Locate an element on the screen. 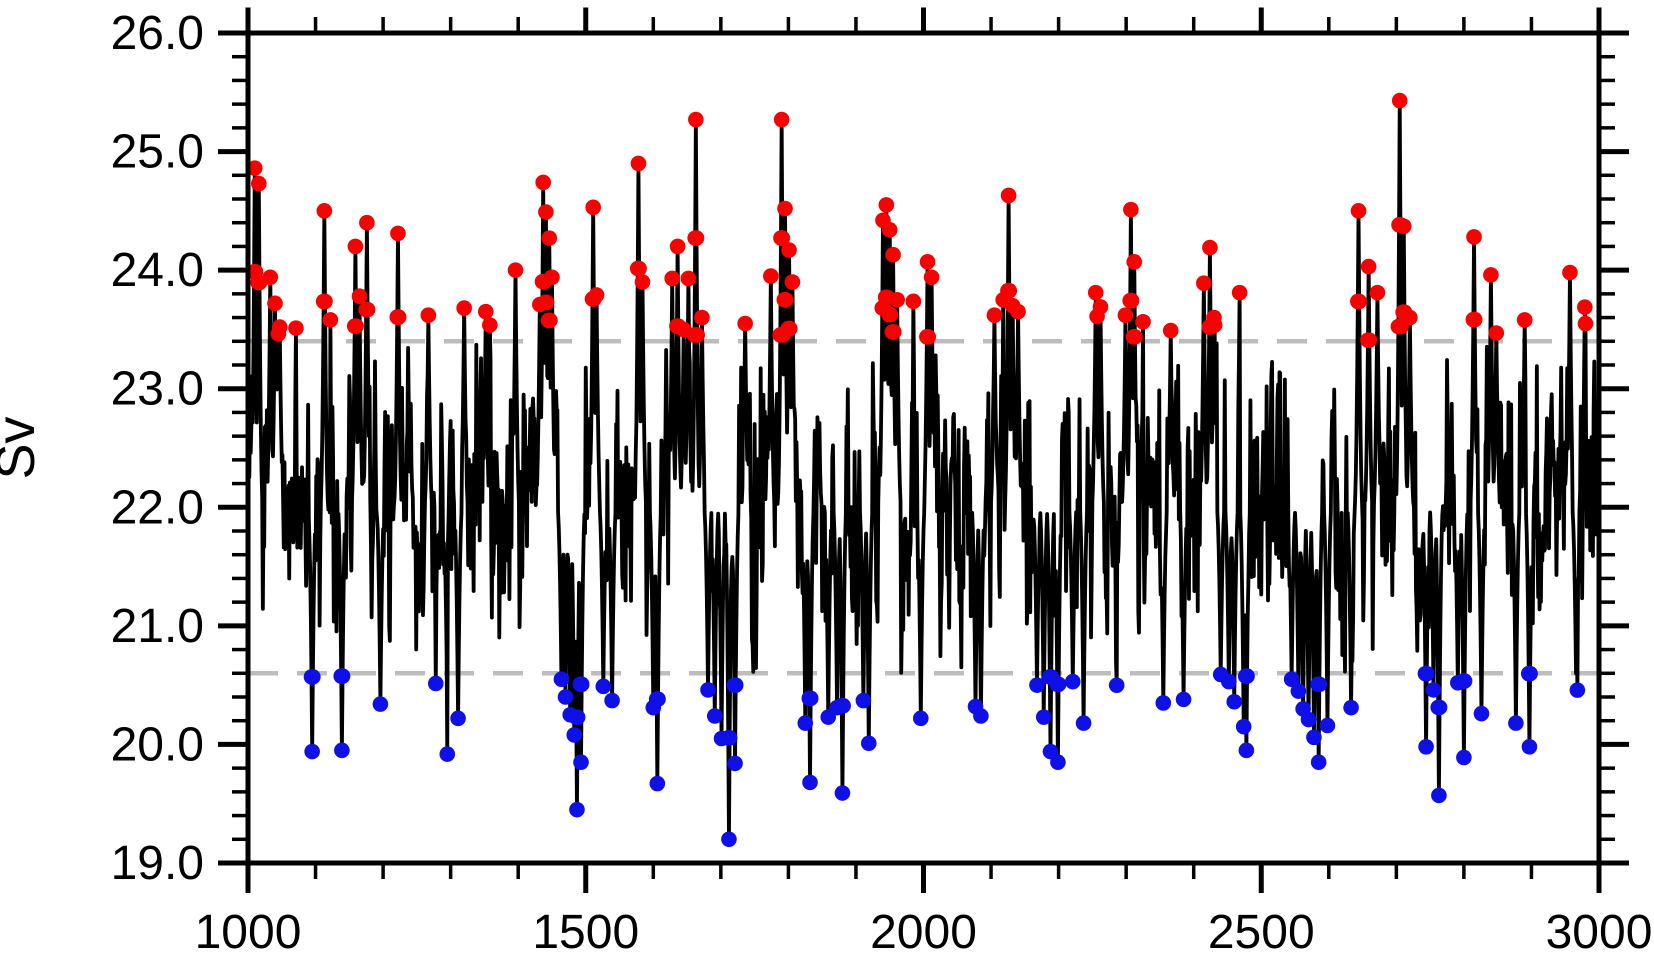 The image size is (1654, 971). y-axis-label: Sv is located at coordinates (23, 447).